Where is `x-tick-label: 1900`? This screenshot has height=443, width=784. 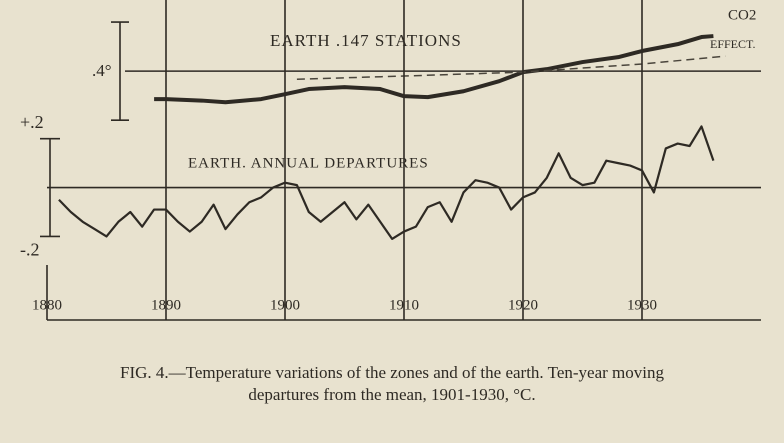
x-tick-label: 1900 is located at coordinates (285, 305).